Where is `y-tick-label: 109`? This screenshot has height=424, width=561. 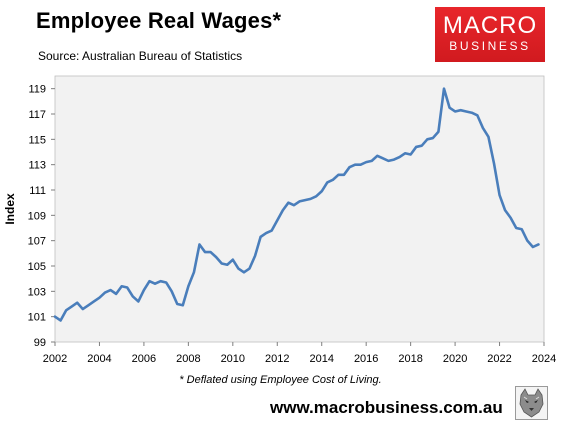 y-tick-label: 109 is located at coordinates (37, 216).